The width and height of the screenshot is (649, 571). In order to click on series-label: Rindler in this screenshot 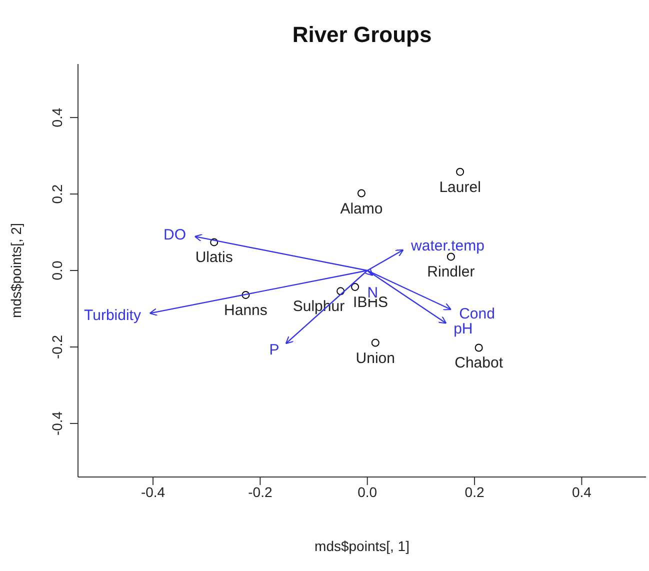, I will do `click(451, 272)`.